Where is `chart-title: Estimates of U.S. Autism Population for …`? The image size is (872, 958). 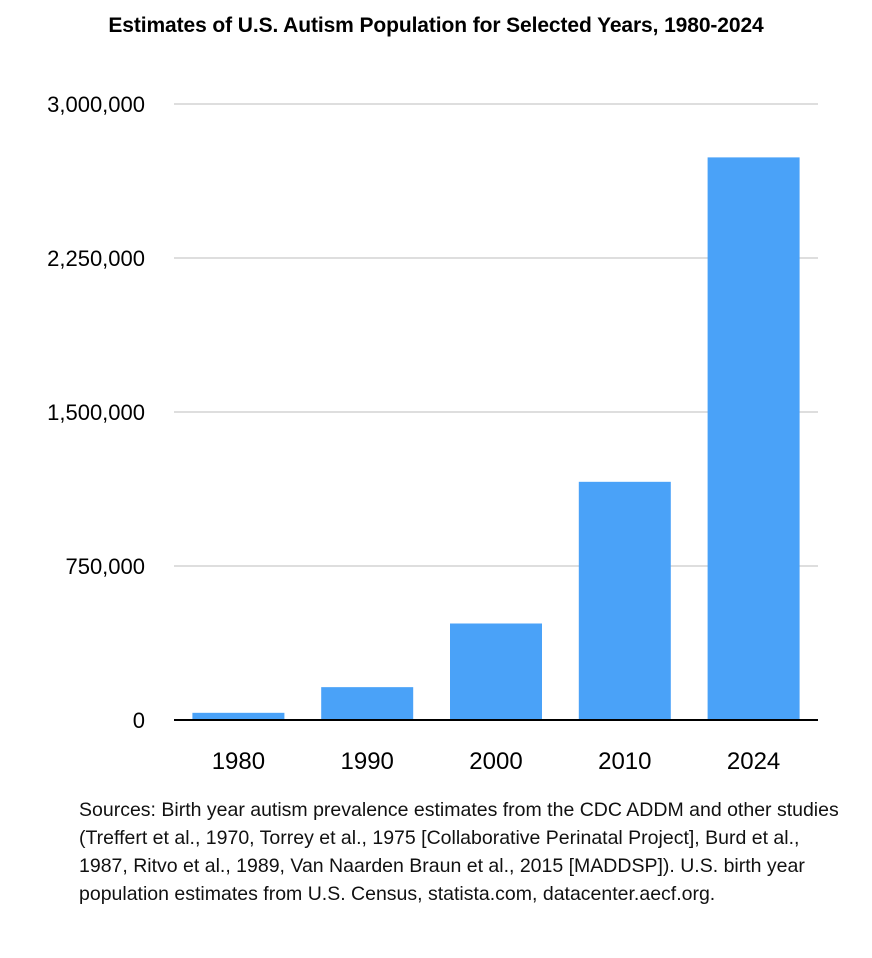 chart-title: Estimates of U.S. Autism Population for … is located at coordinates (436, 25).